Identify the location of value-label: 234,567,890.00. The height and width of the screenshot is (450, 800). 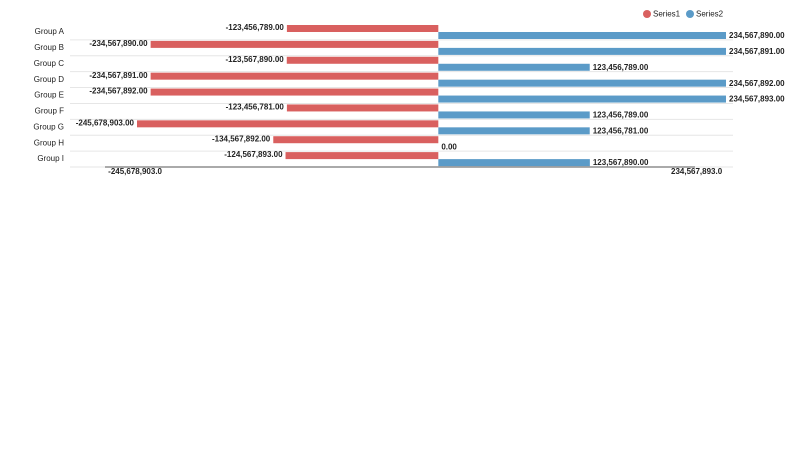
(757, 35).